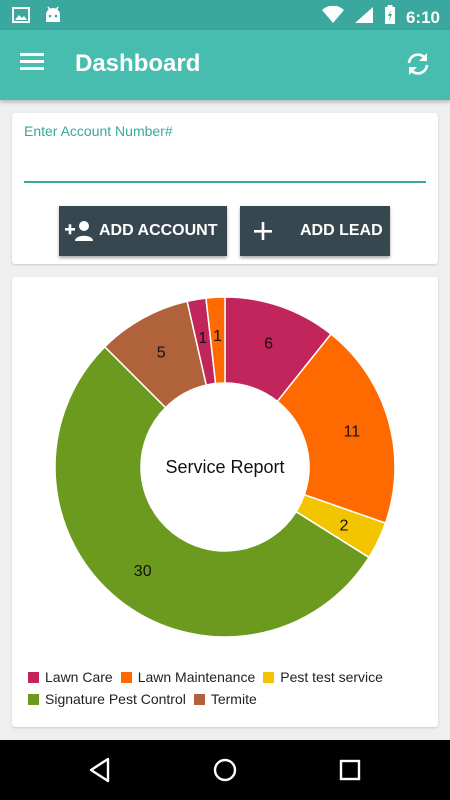 This screenshot has width=450, height=800. What do you see at coordinates (21, 17) in the screenshot?
I see `image-icon` at bounding box center [21, 17].